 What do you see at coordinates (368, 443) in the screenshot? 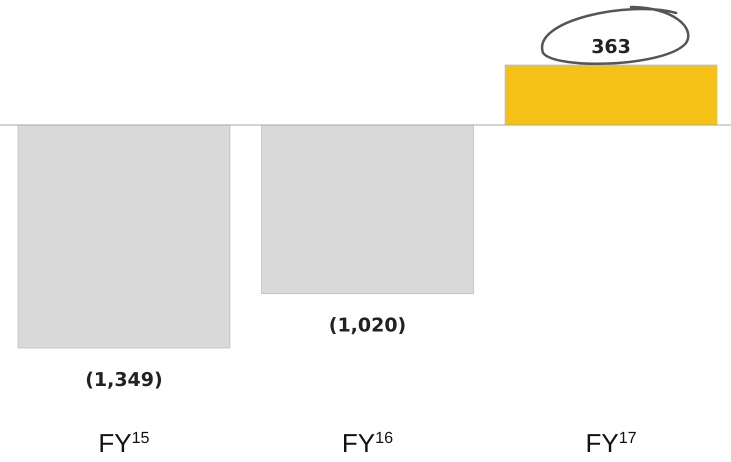
I see `x-tick-label: FY$^{16}$` at bounding box center [368, 443].